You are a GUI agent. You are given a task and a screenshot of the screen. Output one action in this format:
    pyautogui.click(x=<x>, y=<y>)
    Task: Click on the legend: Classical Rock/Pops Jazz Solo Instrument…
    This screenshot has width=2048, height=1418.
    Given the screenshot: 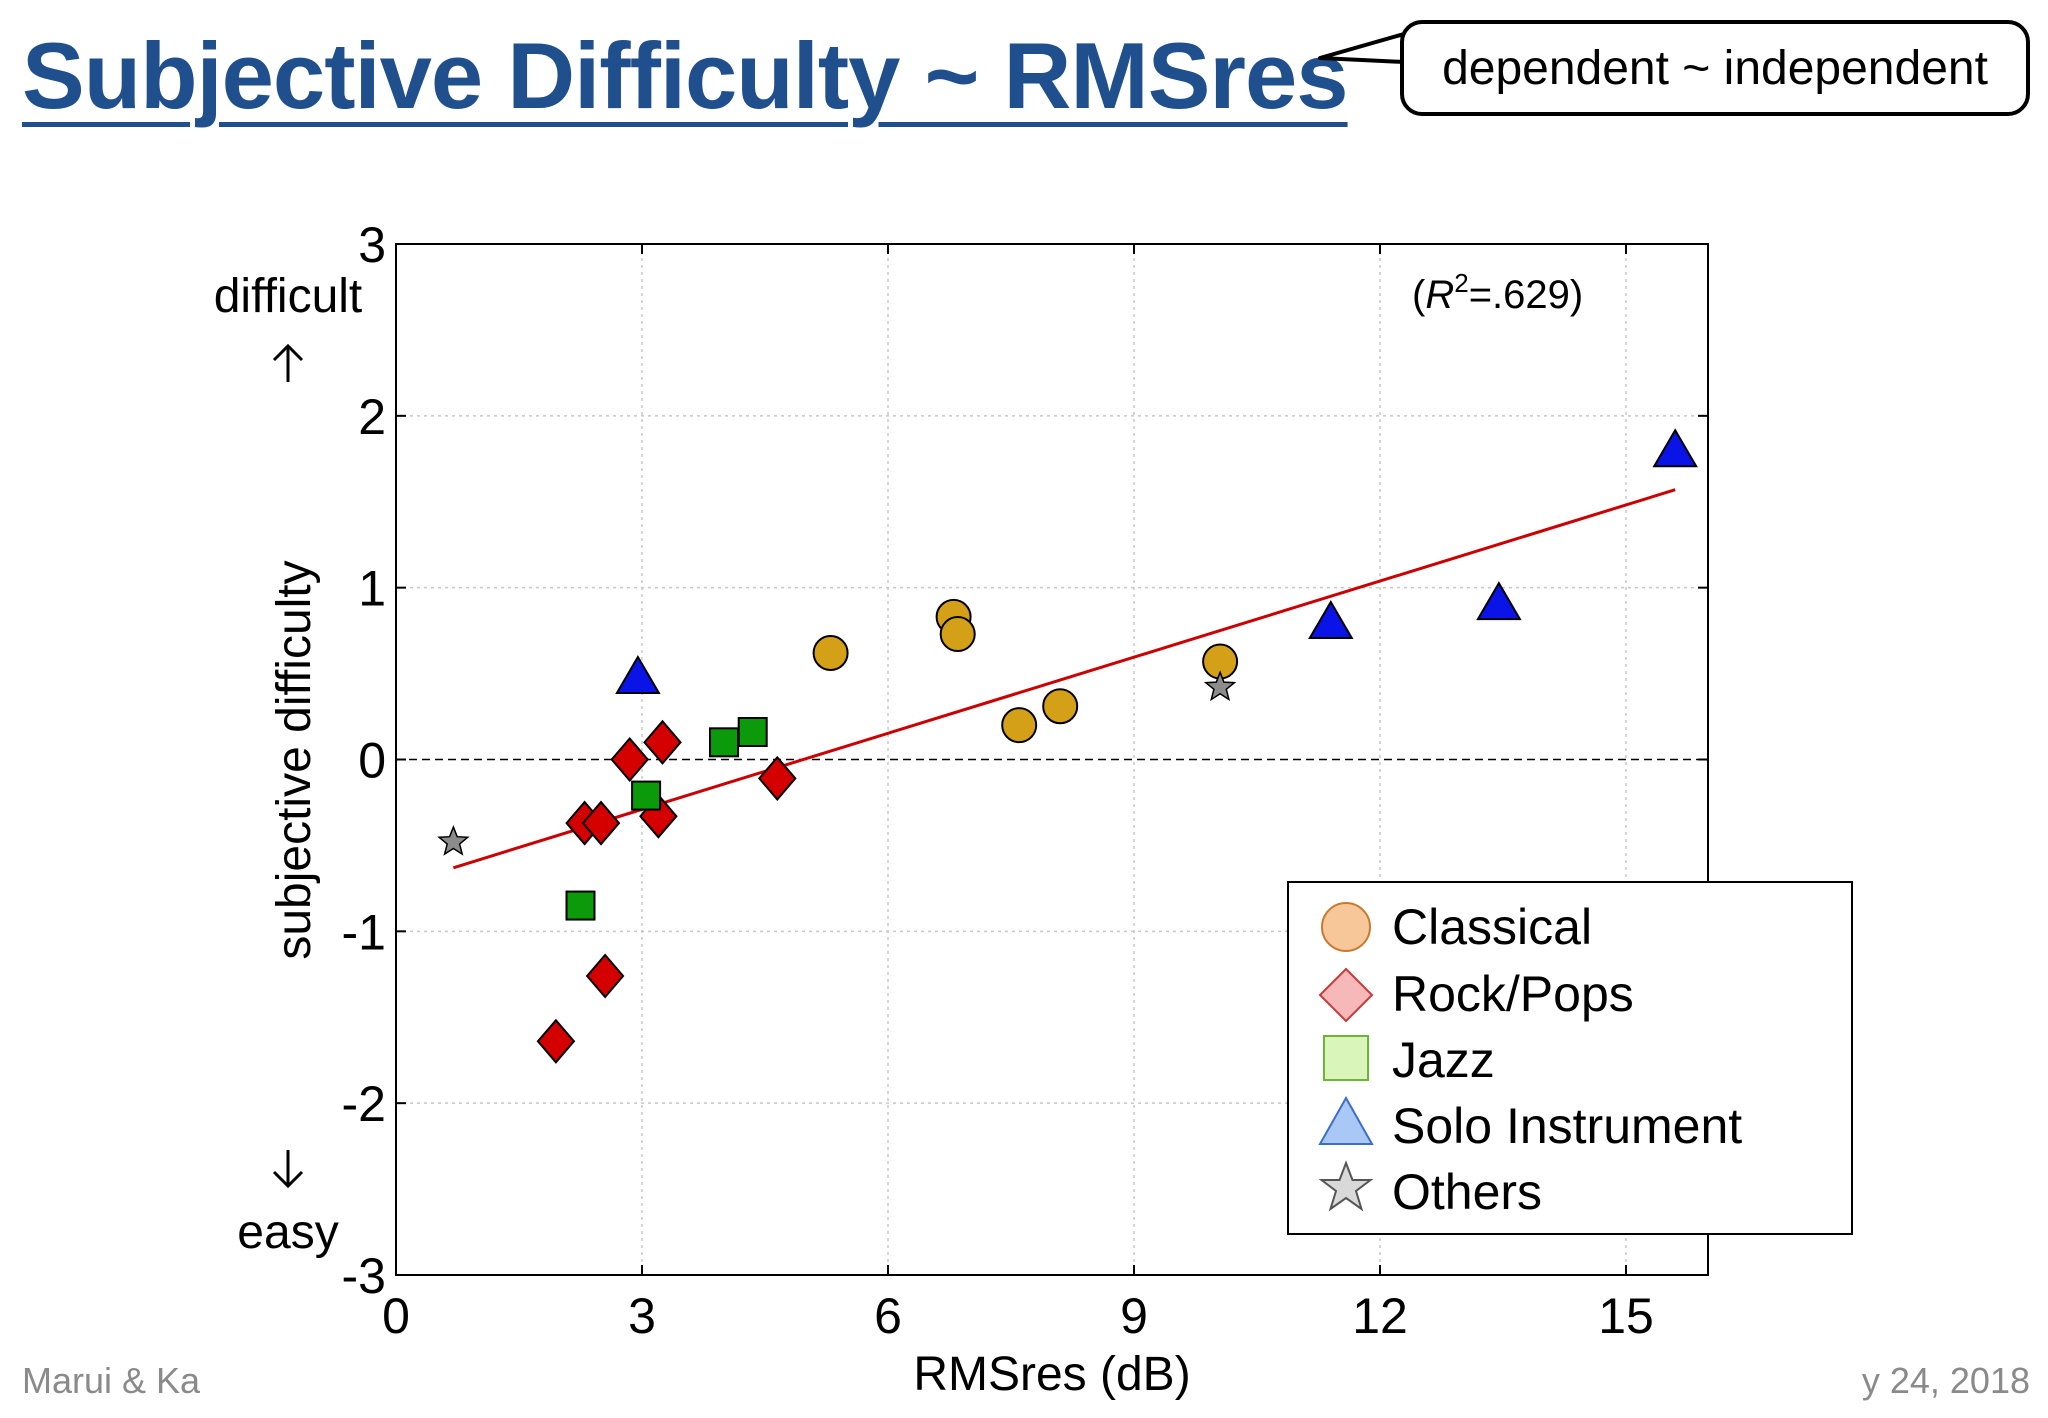 What is the action you would take?
    pyautogui.click(x=1570, y=1058)
    